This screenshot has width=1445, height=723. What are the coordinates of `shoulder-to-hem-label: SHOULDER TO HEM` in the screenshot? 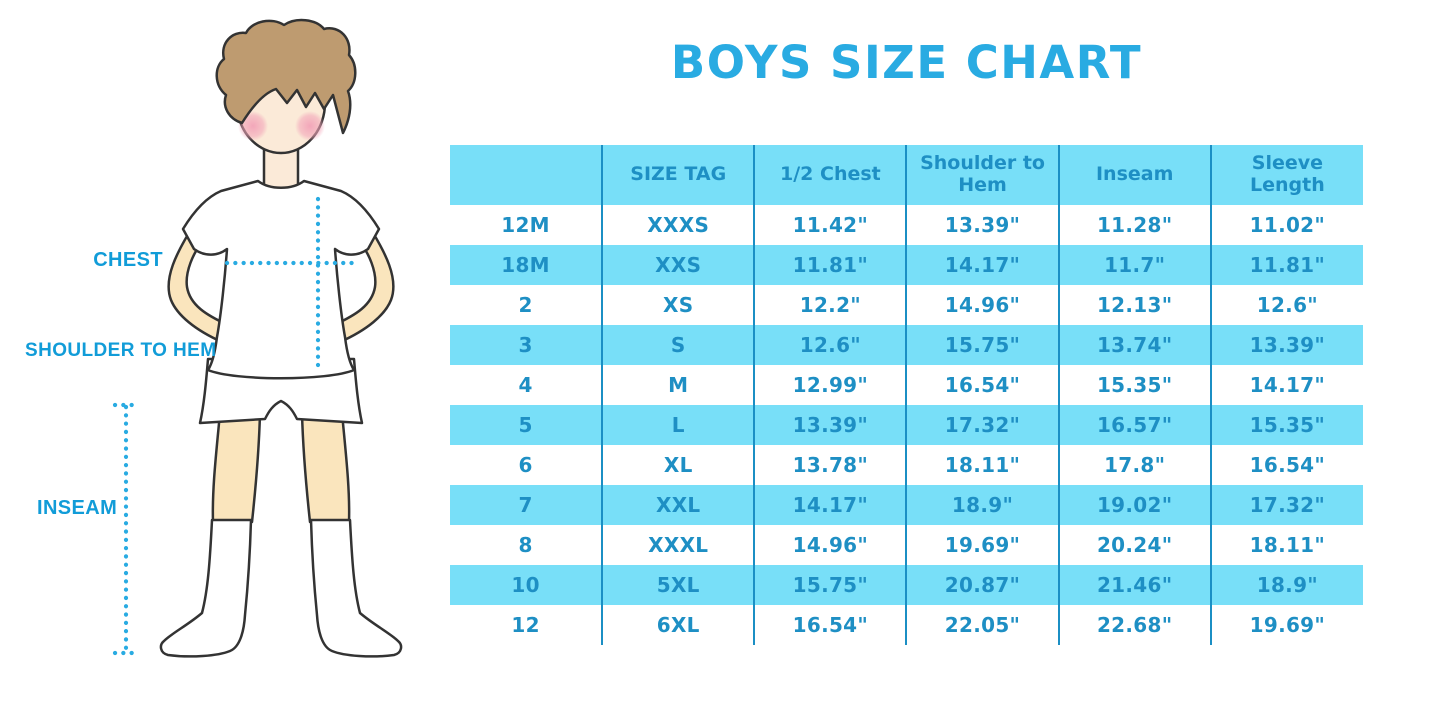 It's located at (121, 350).